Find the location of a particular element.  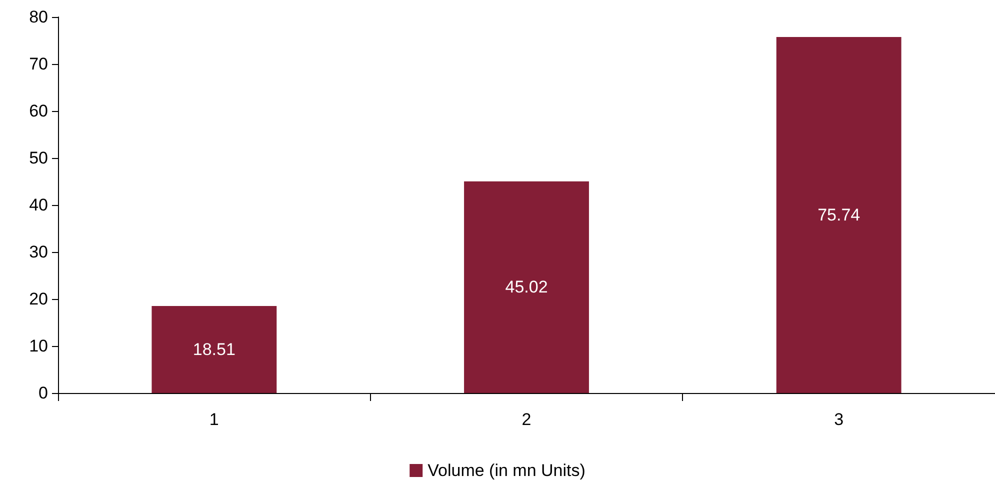

y-tick-label: 30 is located at coordinates (38, 252).